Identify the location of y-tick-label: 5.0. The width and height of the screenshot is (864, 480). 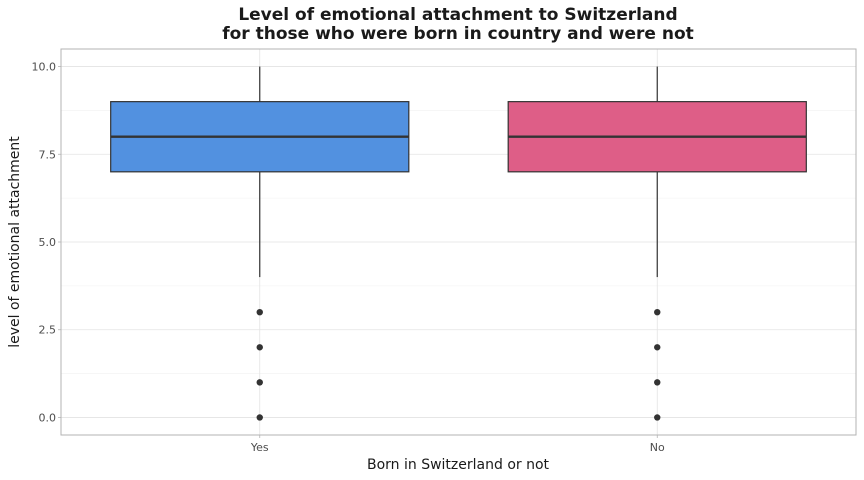
(48, 242).